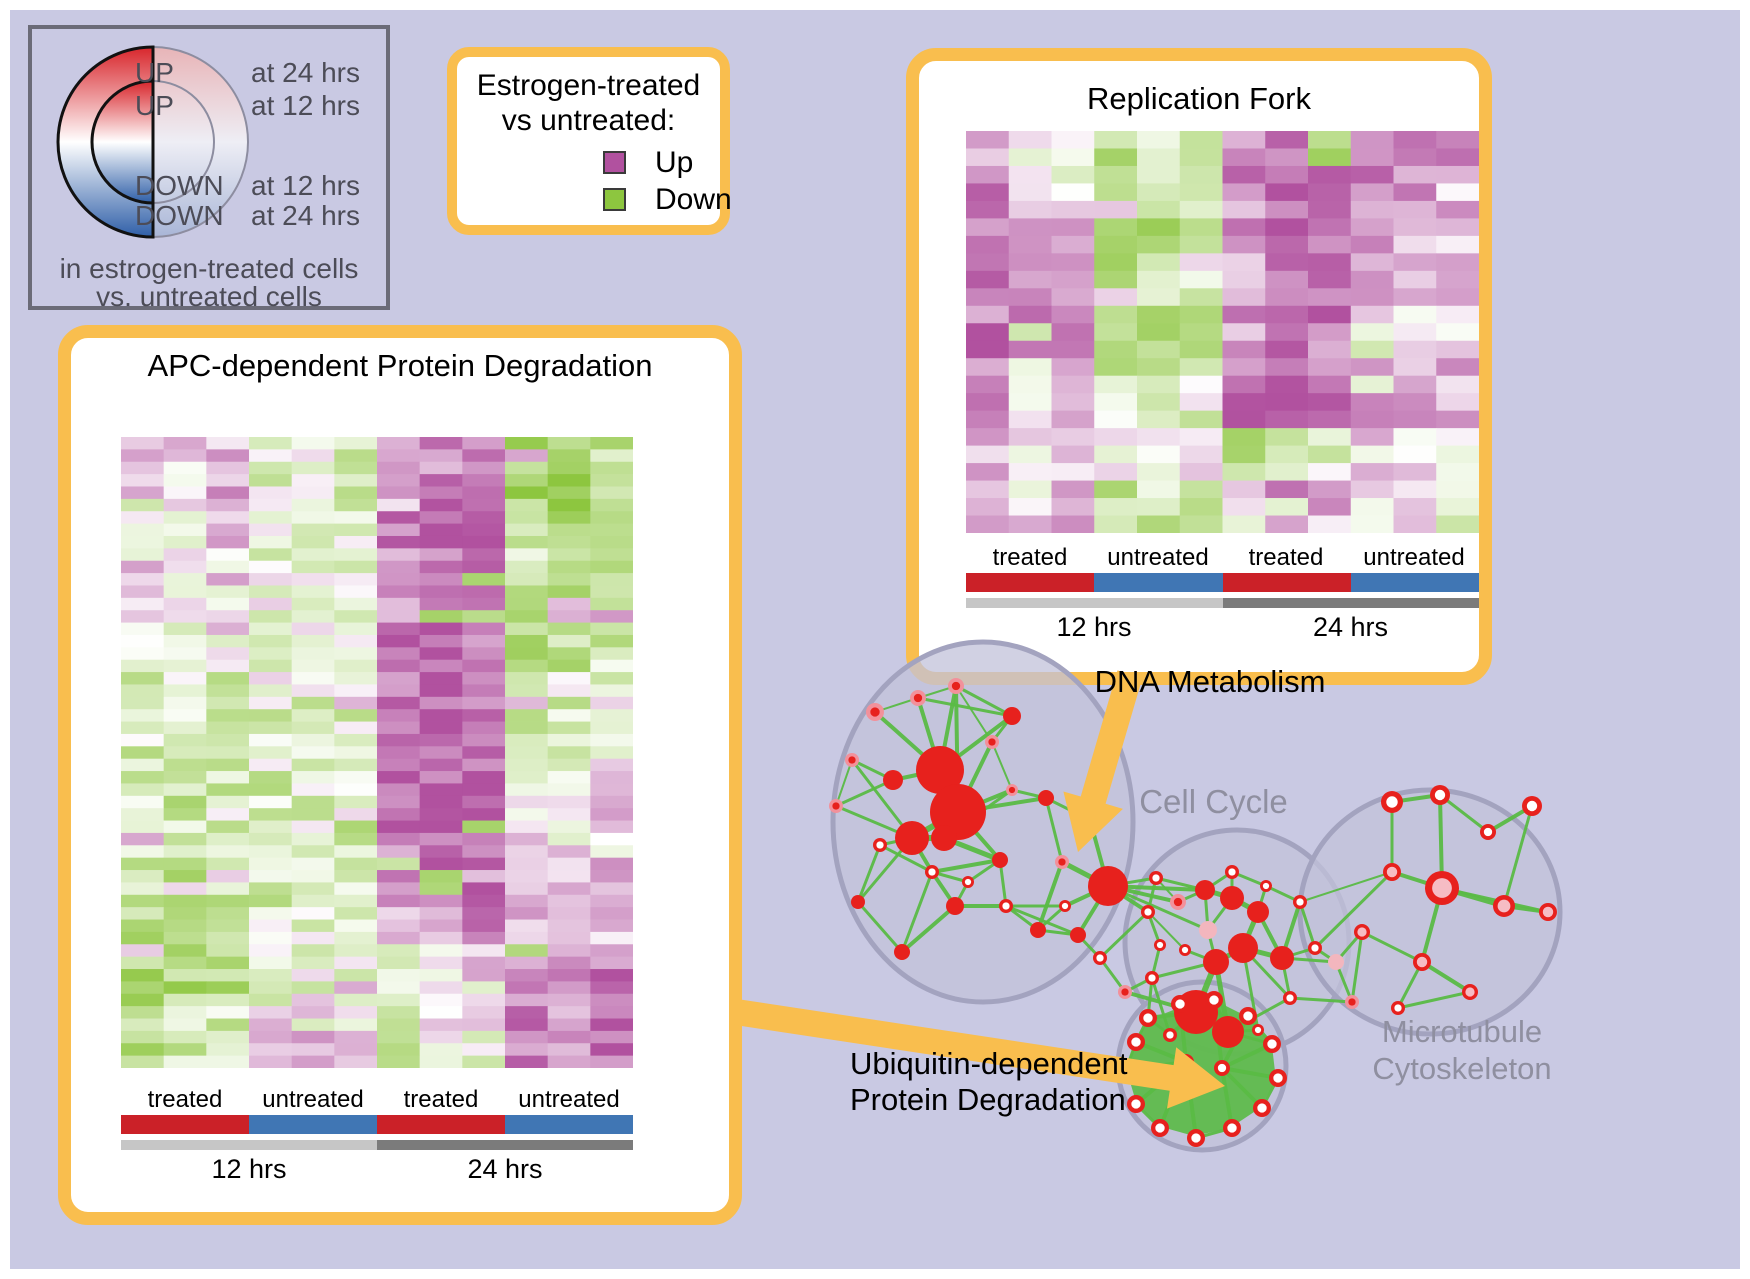 Image resolution: width=1750 pixels, height=1279 pixels. I want to click on legend-title-line1: Estrogen-treated, so click(588, 85).